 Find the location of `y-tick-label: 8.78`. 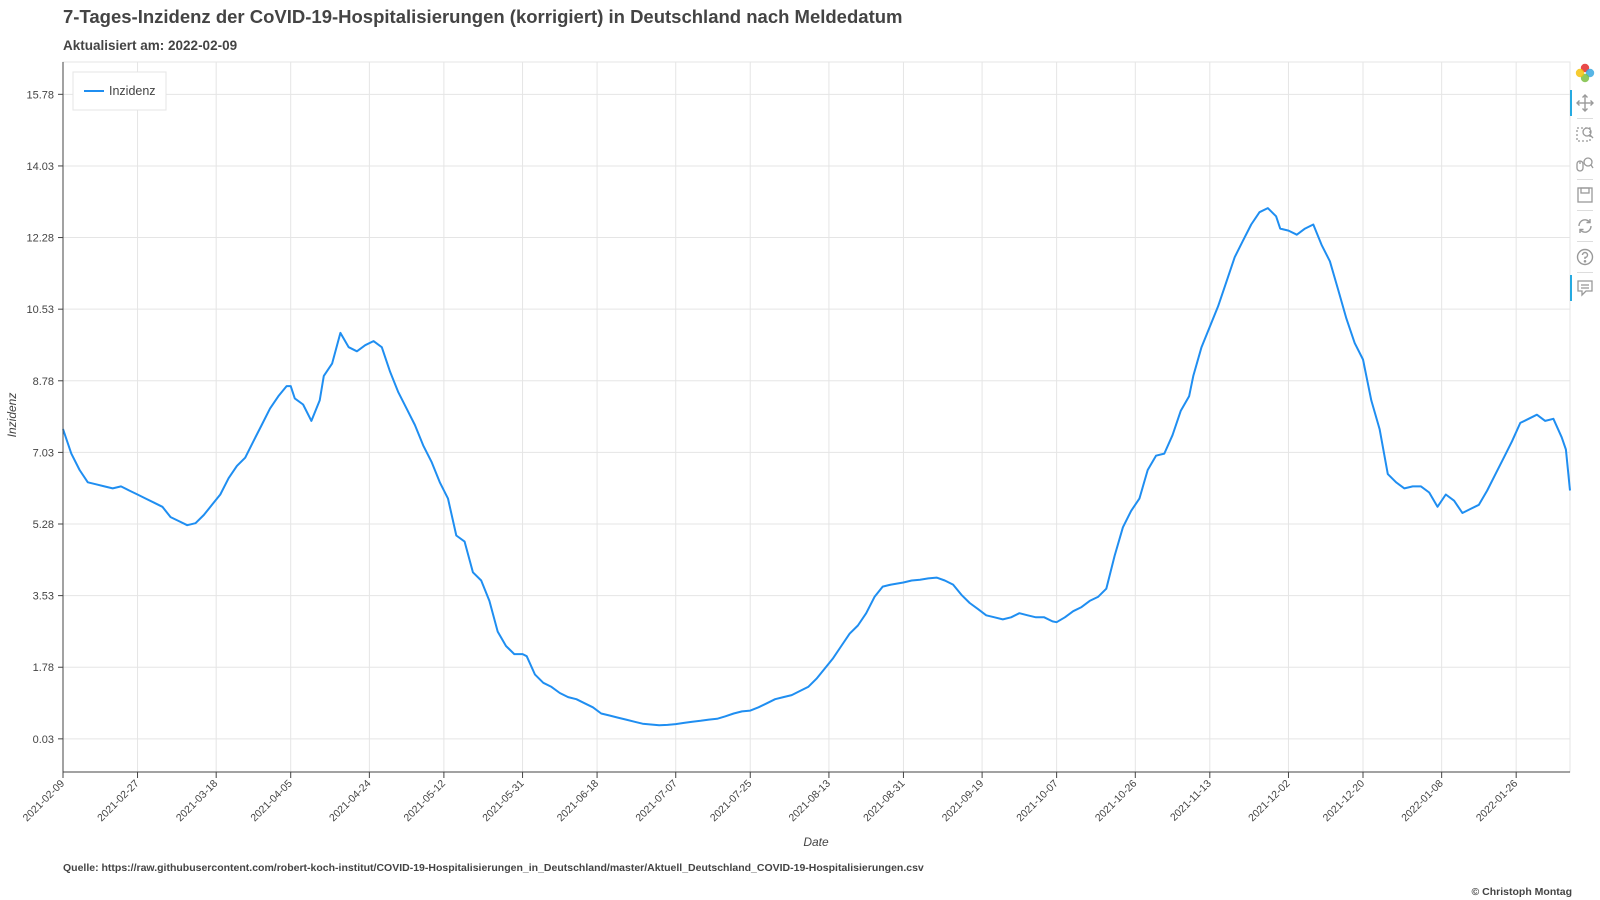

y-tick-label: 8.78 is located at coordinates (43, 382).